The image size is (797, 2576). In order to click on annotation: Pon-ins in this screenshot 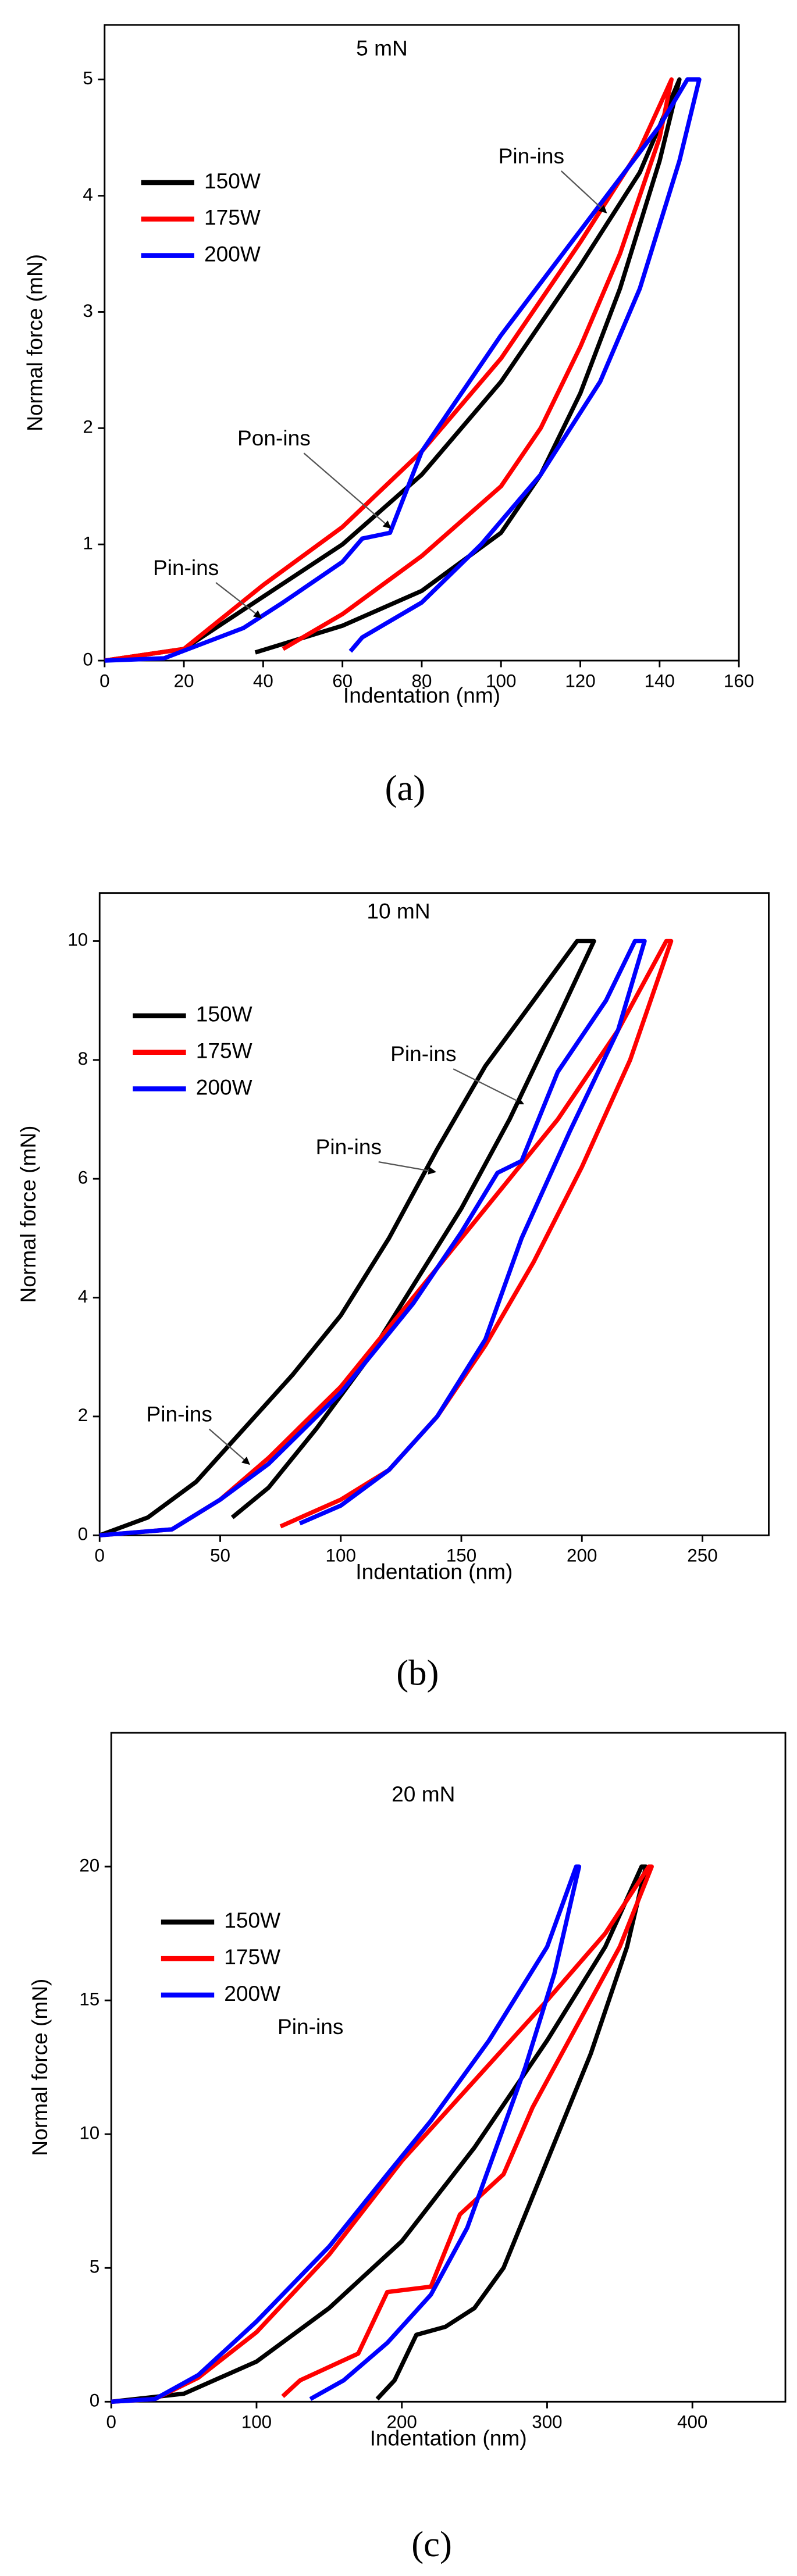, I will do `click(274, 438)`.